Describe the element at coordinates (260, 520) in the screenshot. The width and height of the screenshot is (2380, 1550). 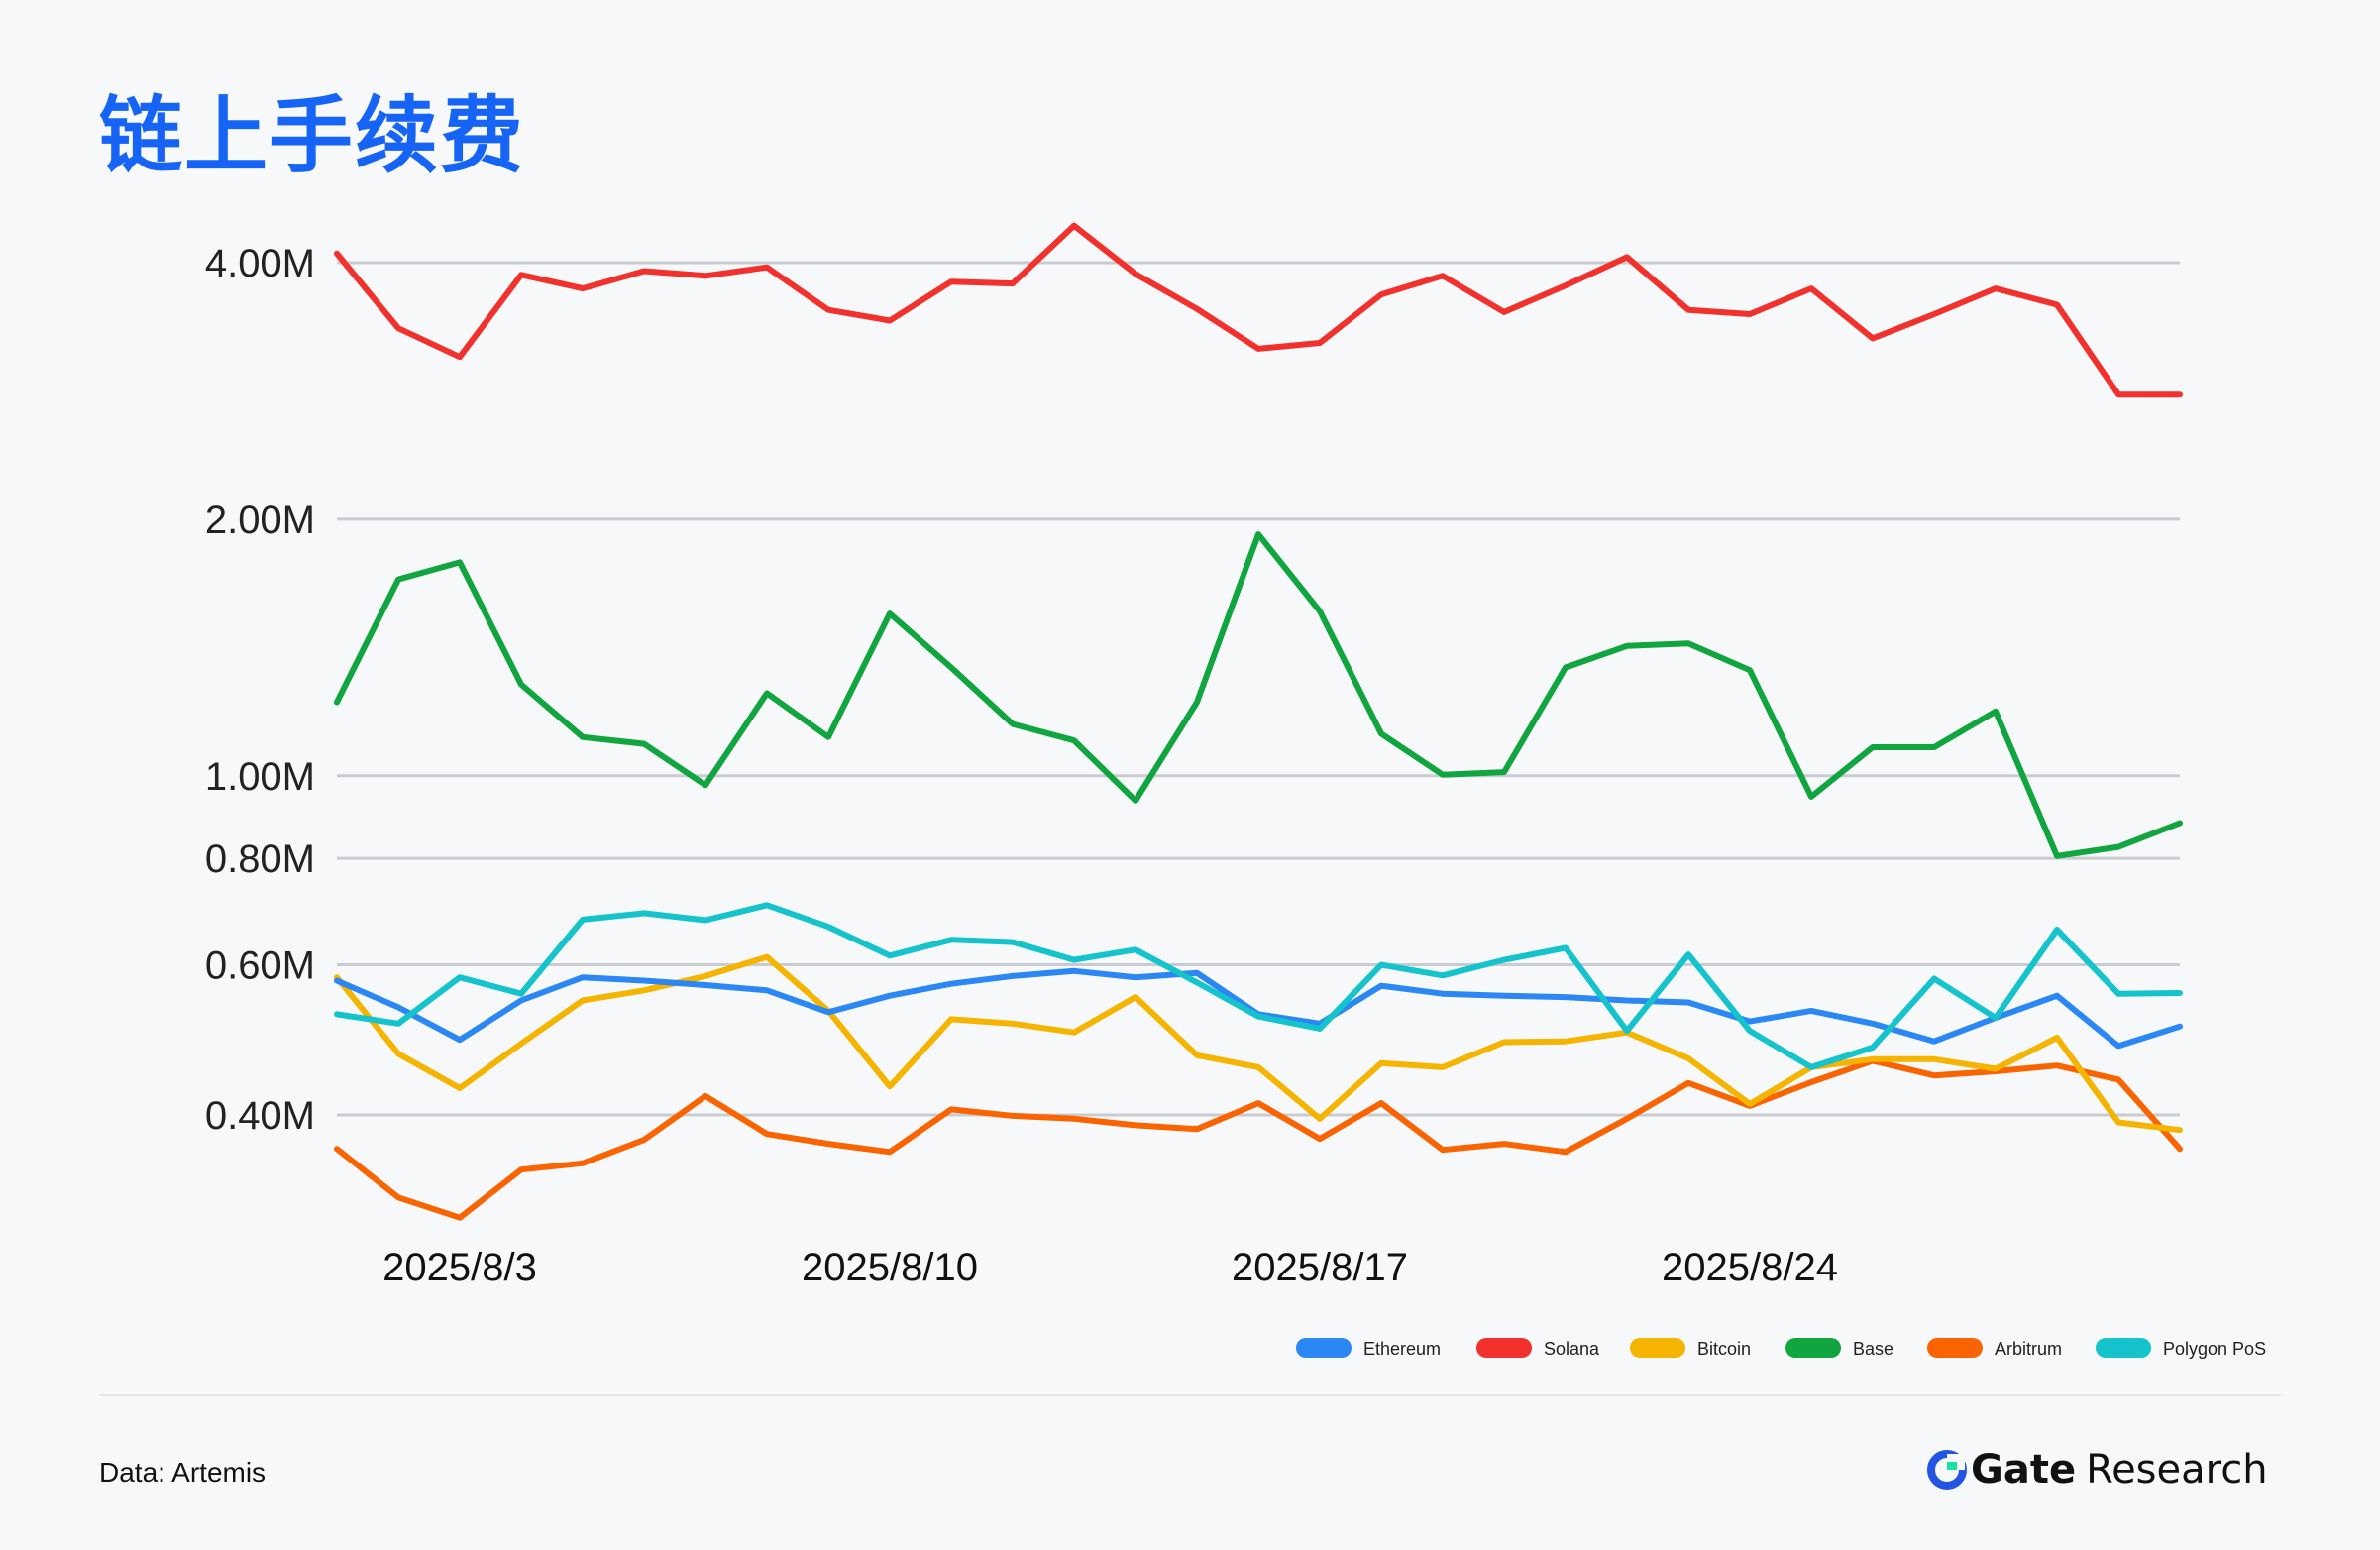
I see `y-tick-label: 2.00M` at that location.